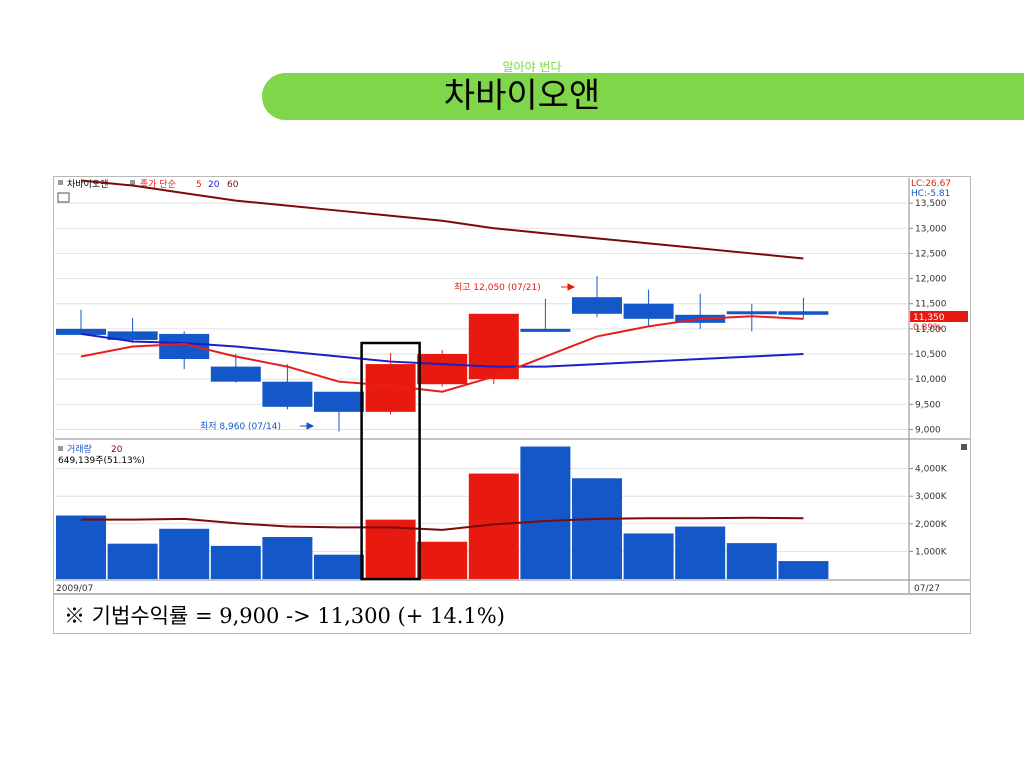 The image size is (1024, 768). Describe the element at coordinates (390, 461) in the screenshot. I see `signal-highlight-box` at that location.